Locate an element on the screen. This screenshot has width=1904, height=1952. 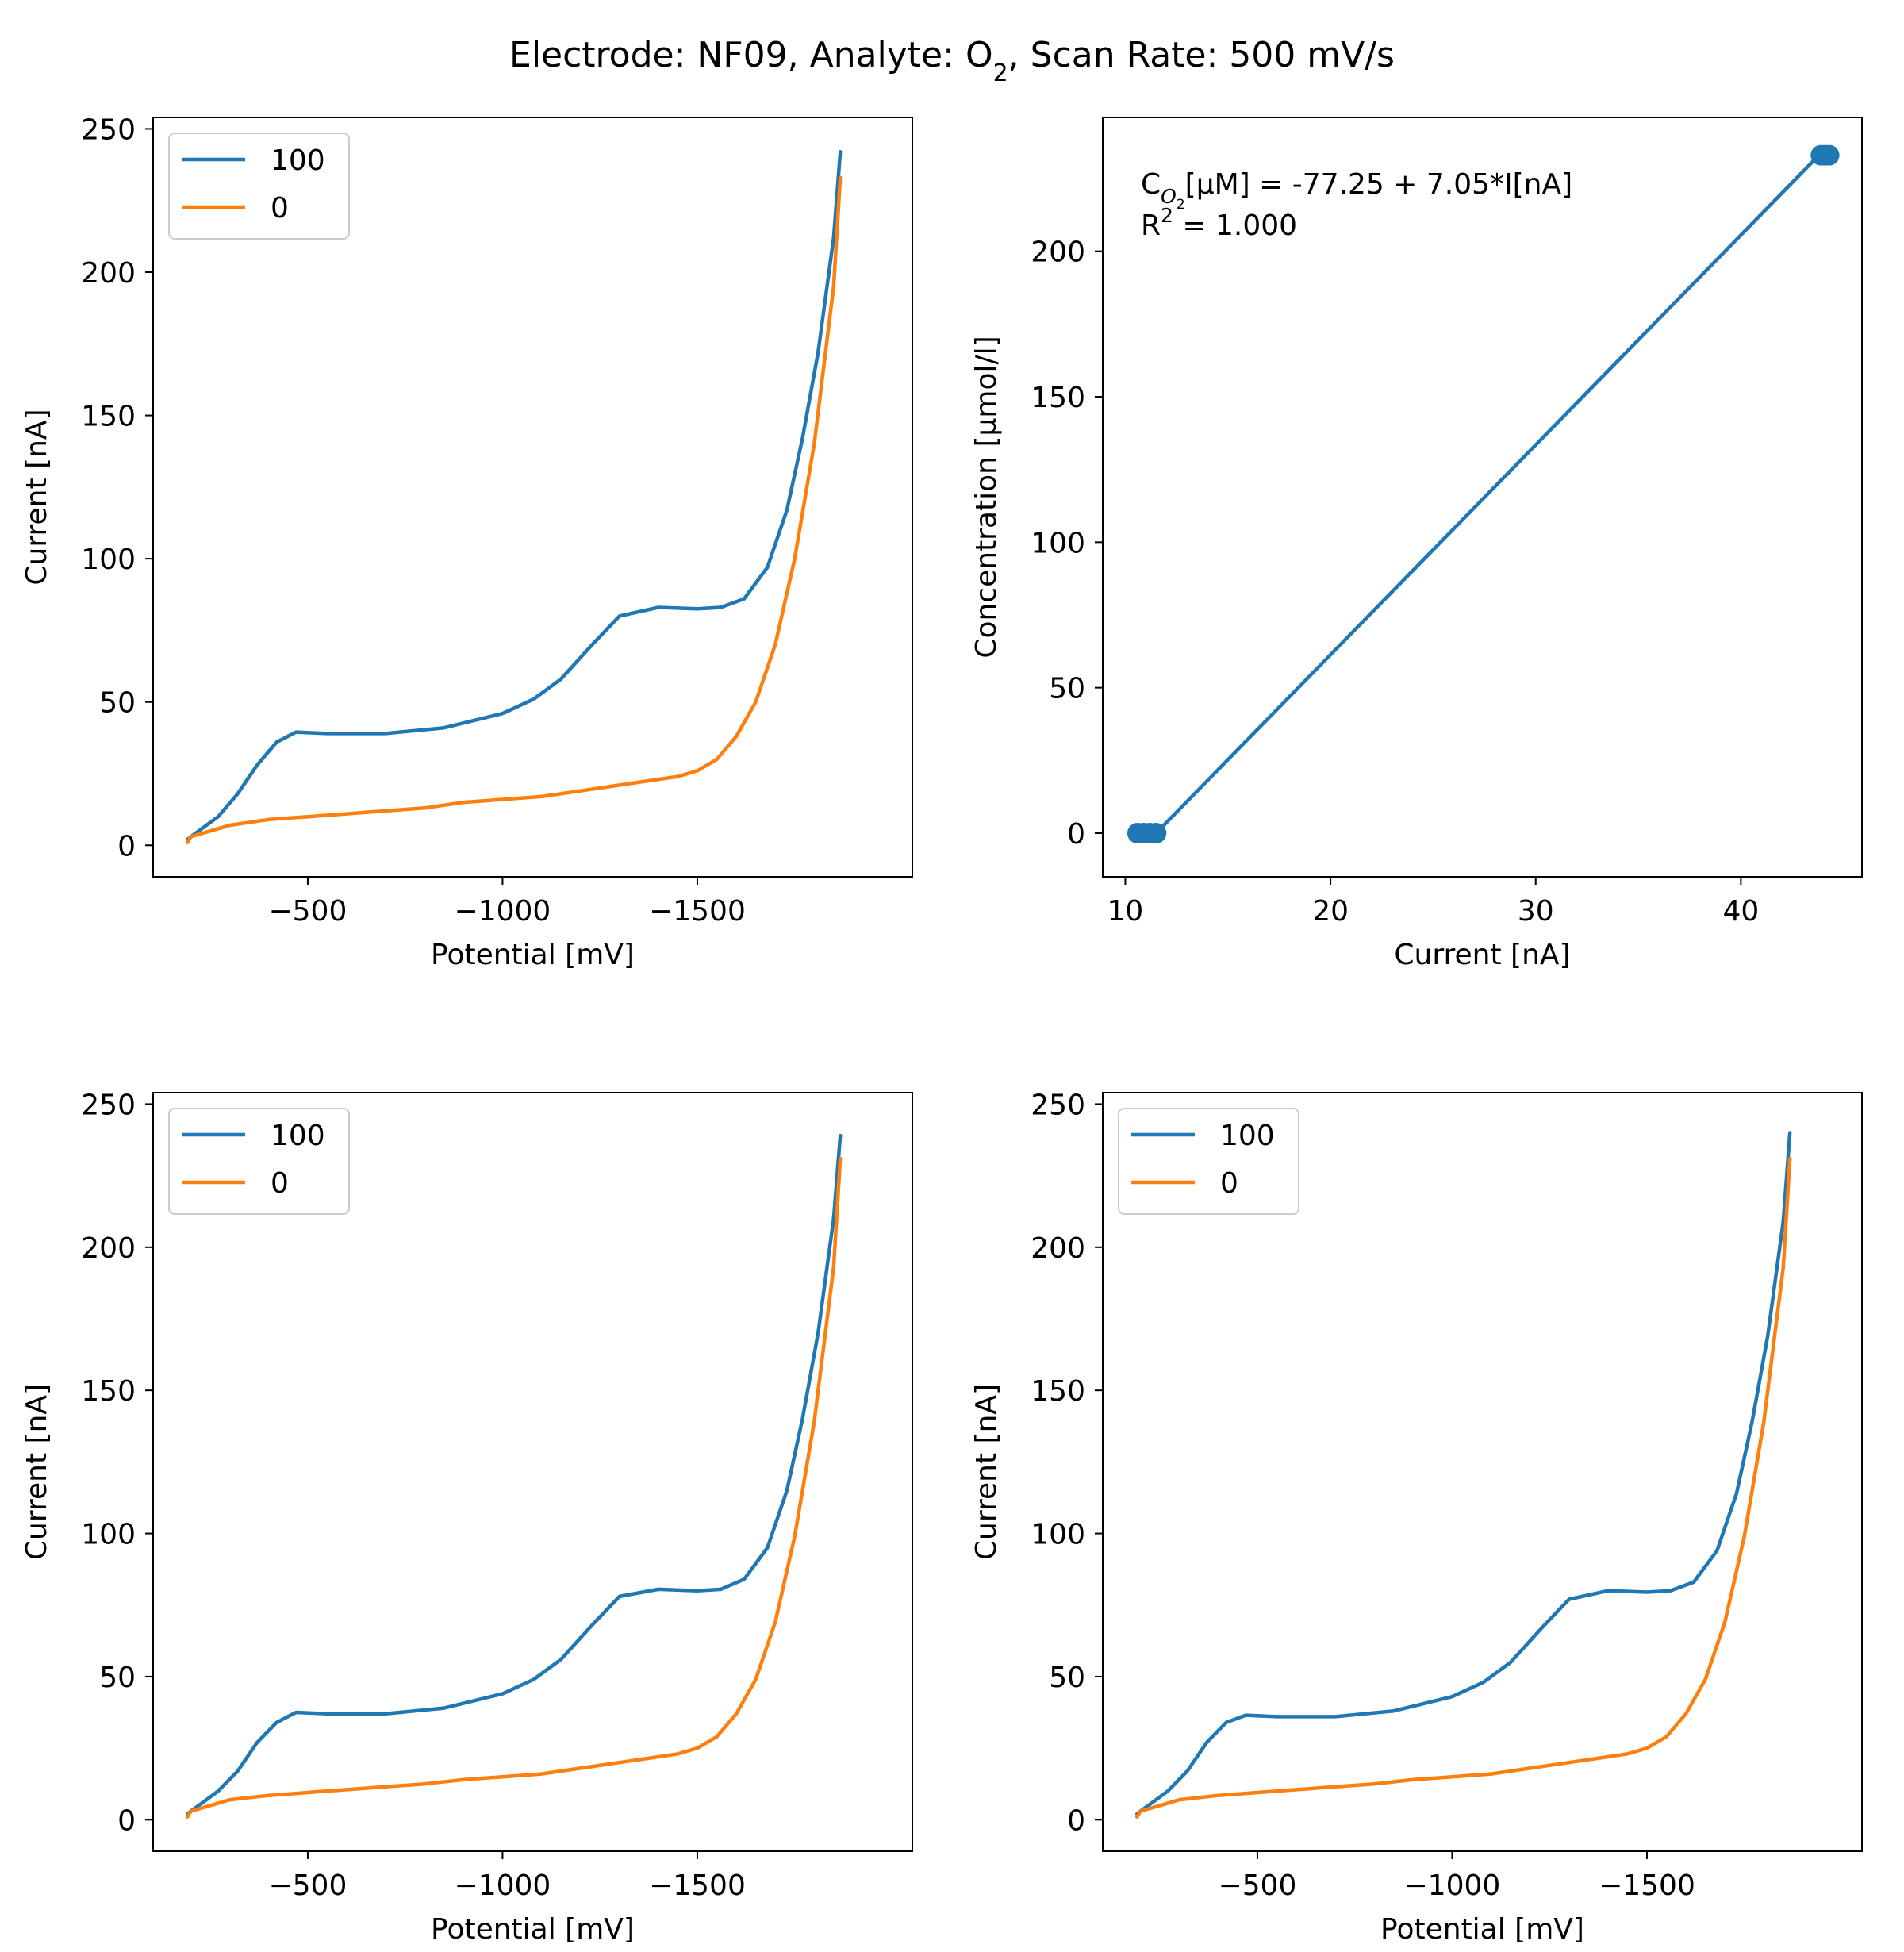
x-tick-label: 30 is located at coordinates (1536, 911).